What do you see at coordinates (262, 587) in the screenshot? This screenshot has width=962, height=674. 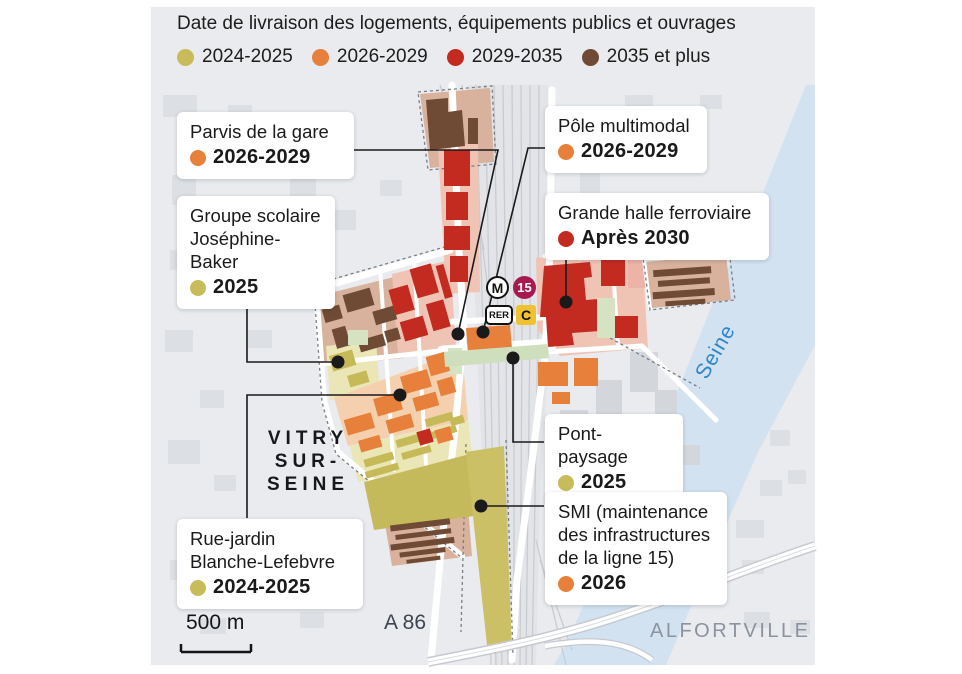 I see `callout-date: 2024-2025` at bounding box center [262, 587].